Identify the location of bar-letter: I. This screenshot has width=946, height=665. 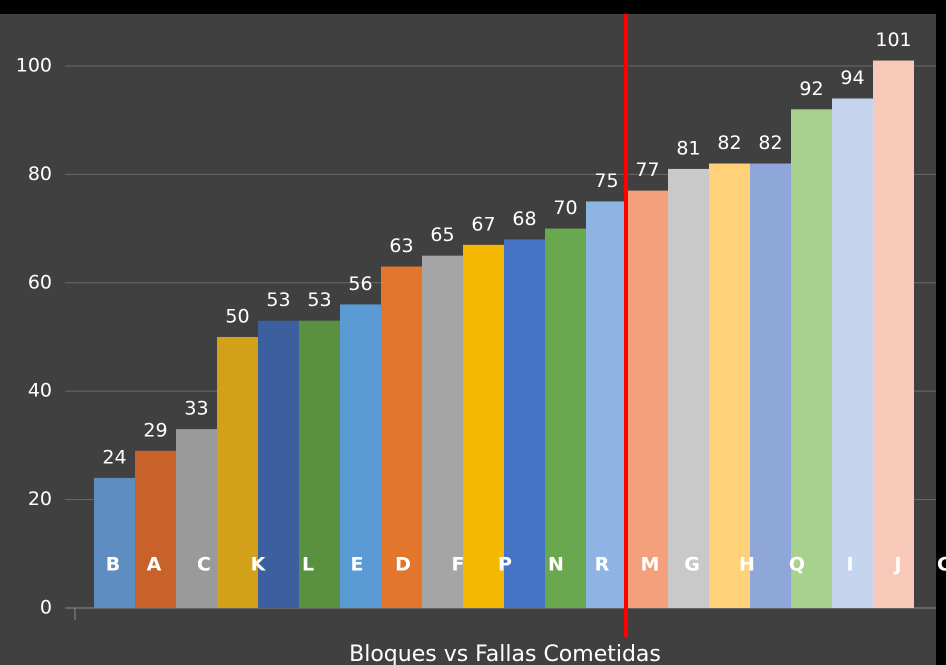
(849, 565).